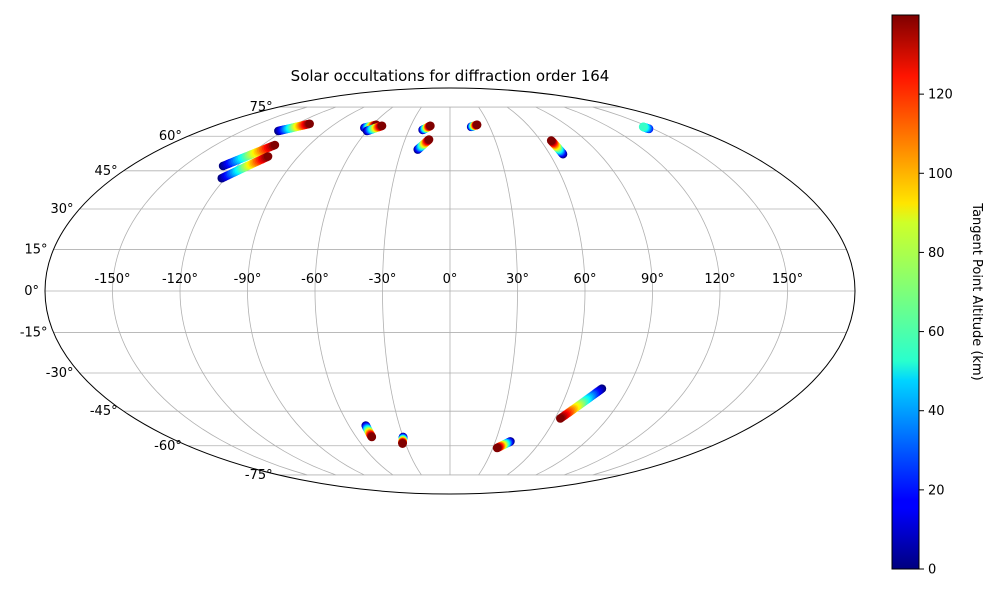 The width and height of the screenshot is (998, 592). I want to click on colorbar-tick-label: 0, so click(932, 570).